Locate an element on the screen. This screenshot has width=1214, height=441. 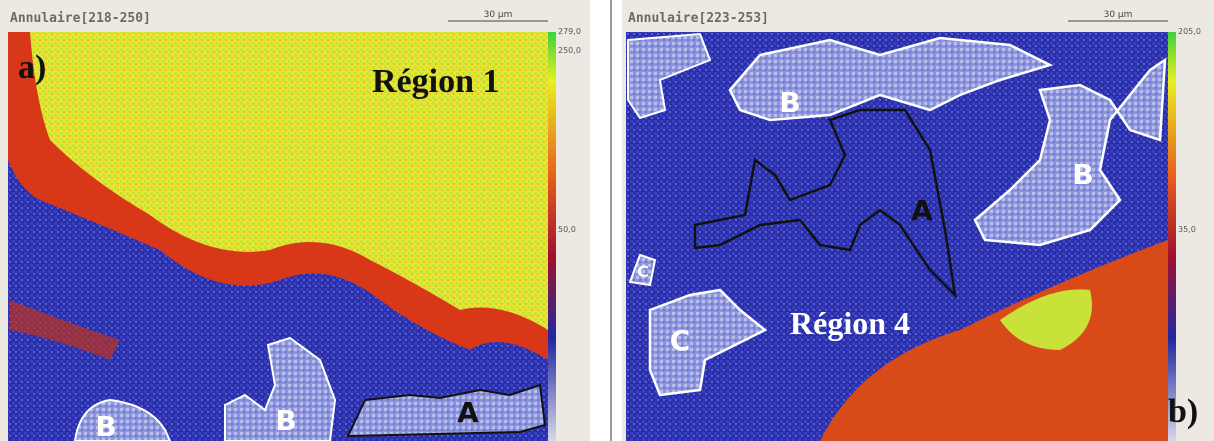
panel-label: a) is located at coordinates (32, 67).